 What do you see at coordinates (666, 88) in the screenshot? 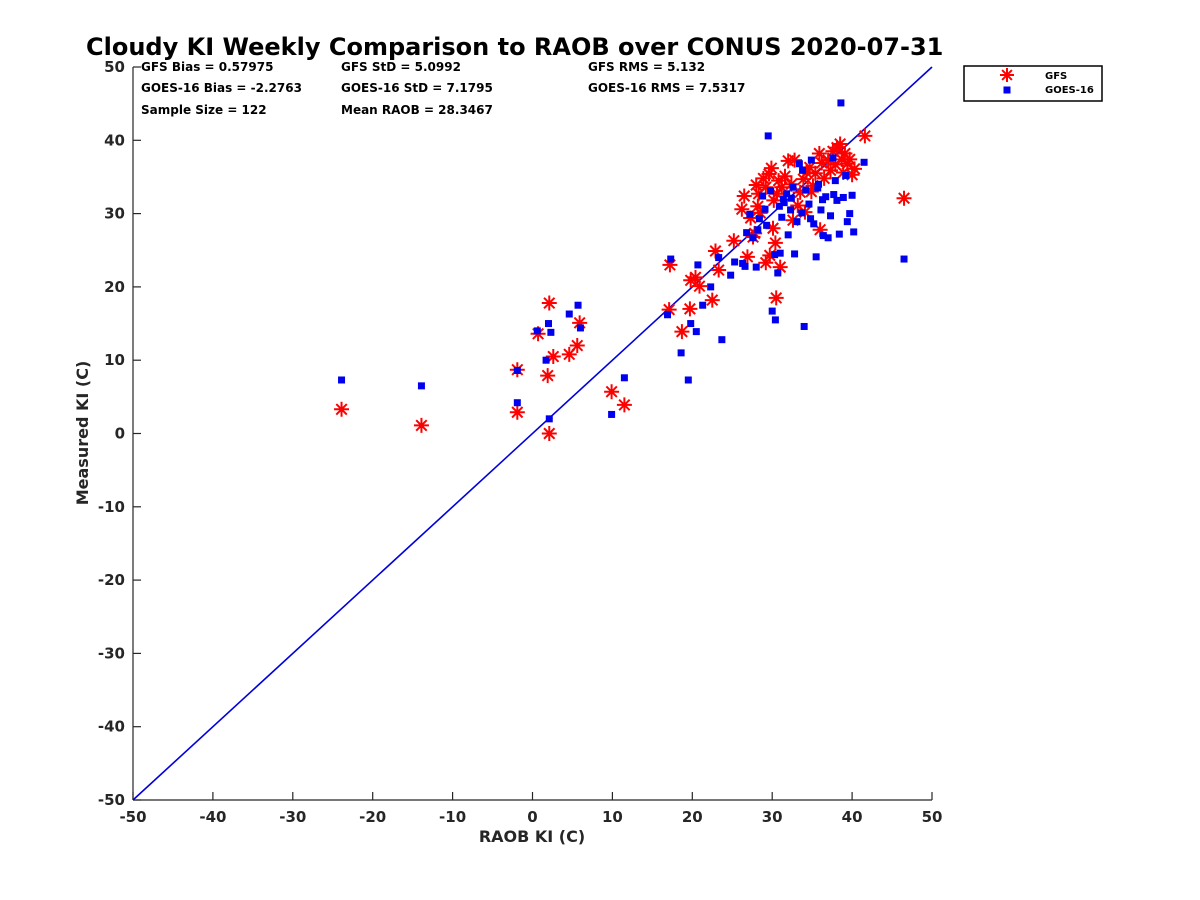
I see `stat-goes-rms: GOES-16 RMS = 7.5317` at bounding box center [666, 88].